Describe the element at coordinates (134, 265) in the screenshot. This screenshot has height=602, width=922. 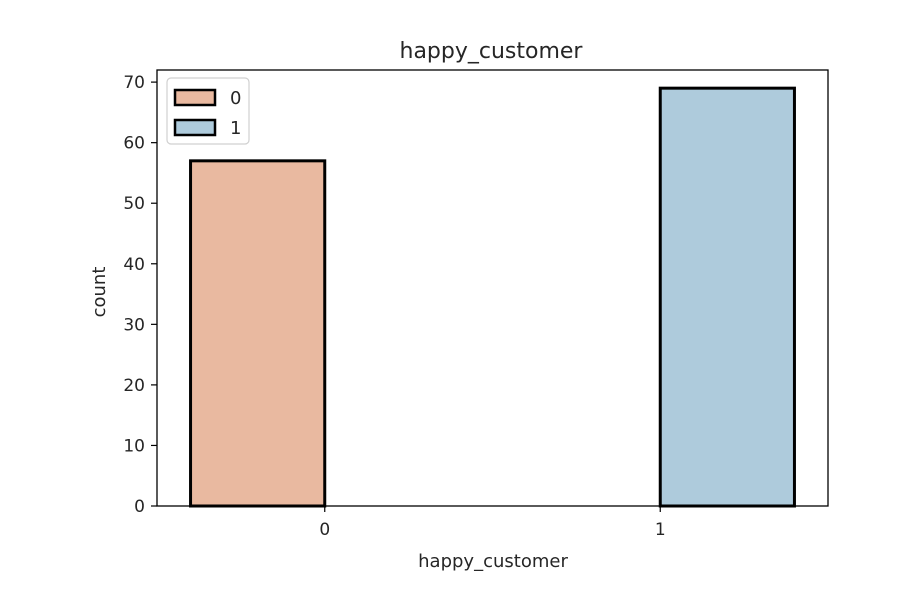
I see `y-tick-label: 40` at that location.